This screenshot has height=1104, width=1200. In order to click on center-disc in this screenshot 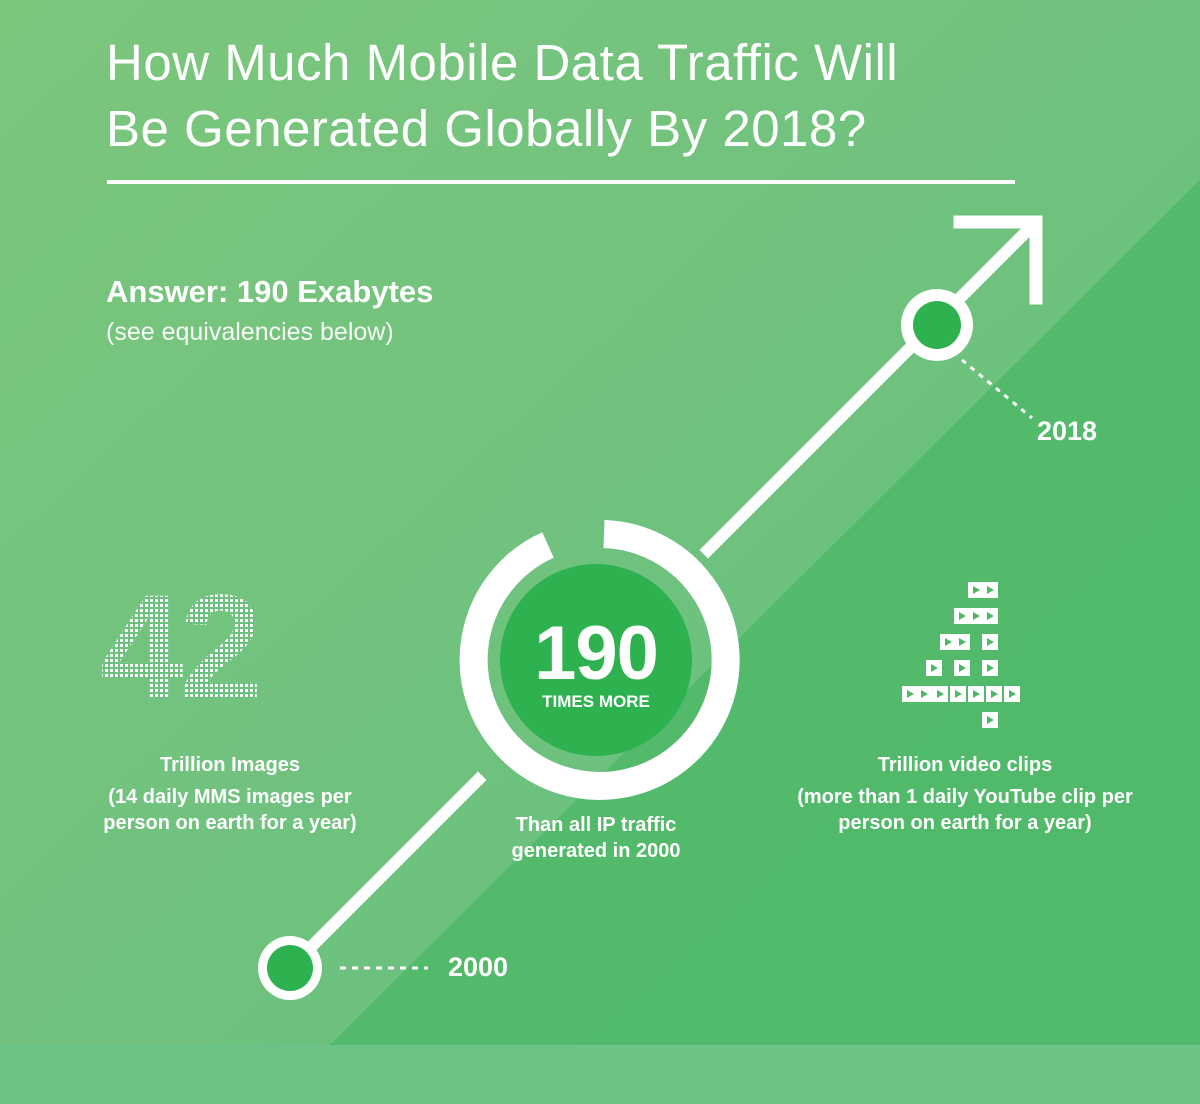, I will do `click(596, 660)`.